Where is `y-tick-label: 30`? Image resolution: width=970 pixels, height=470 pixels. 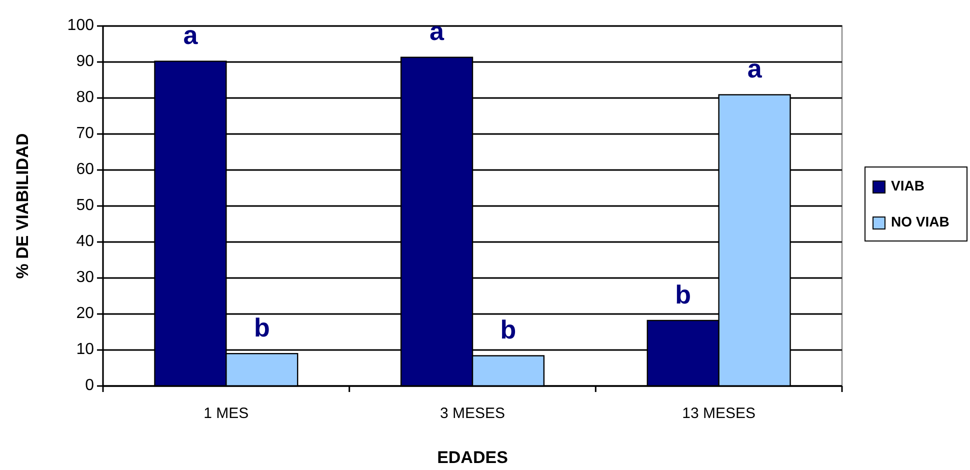
y-tick-label: 30 is located at coordinates (85, 277).